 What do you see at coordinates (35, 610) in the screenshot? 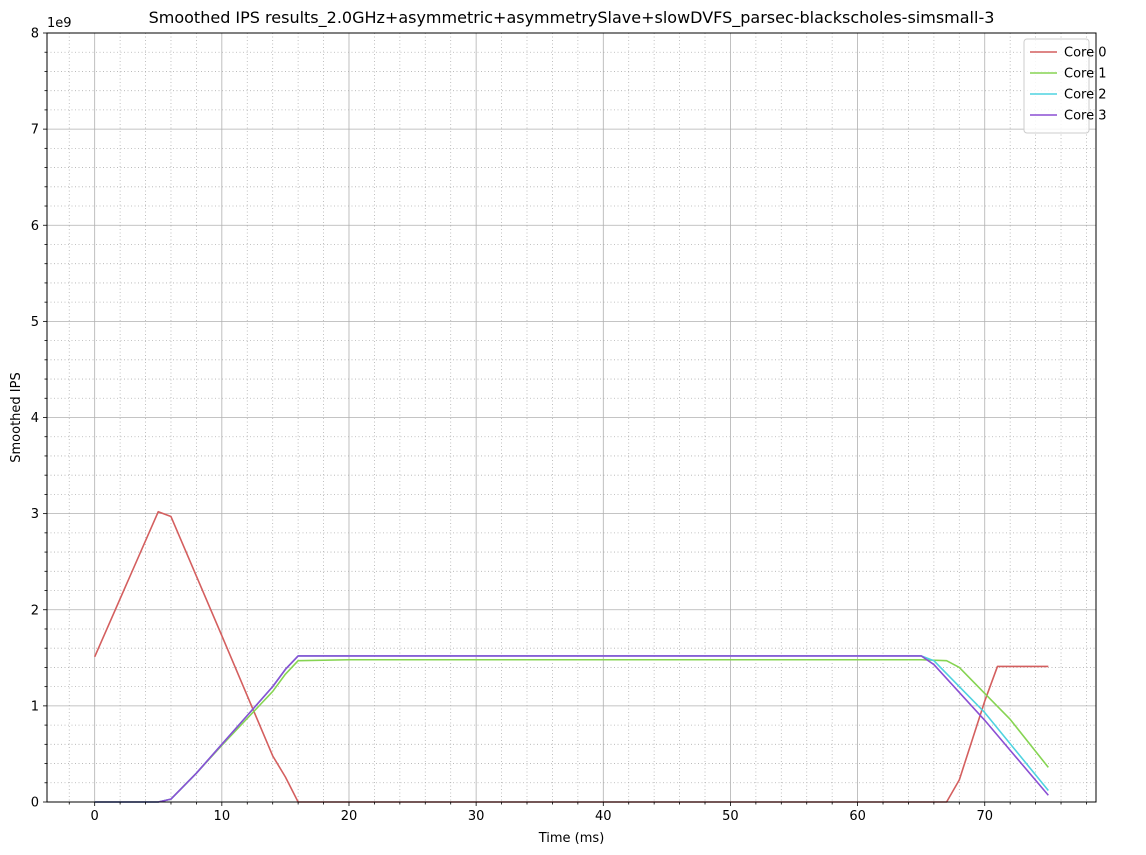
I see `y-tick-label: 2` at bounding box center [35, 610].